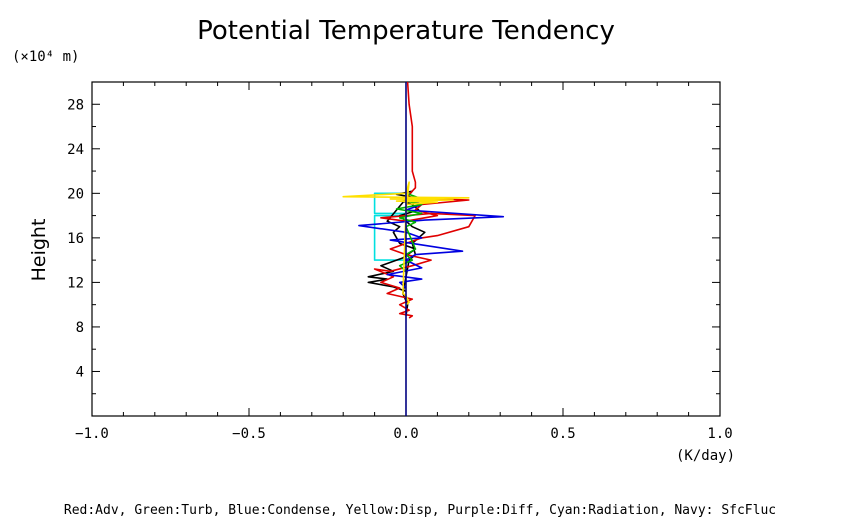  What do you see at coordinates (80, 372) in the screenshot?
I see `y-tick-label: 4` at bounding box center [80, 372].